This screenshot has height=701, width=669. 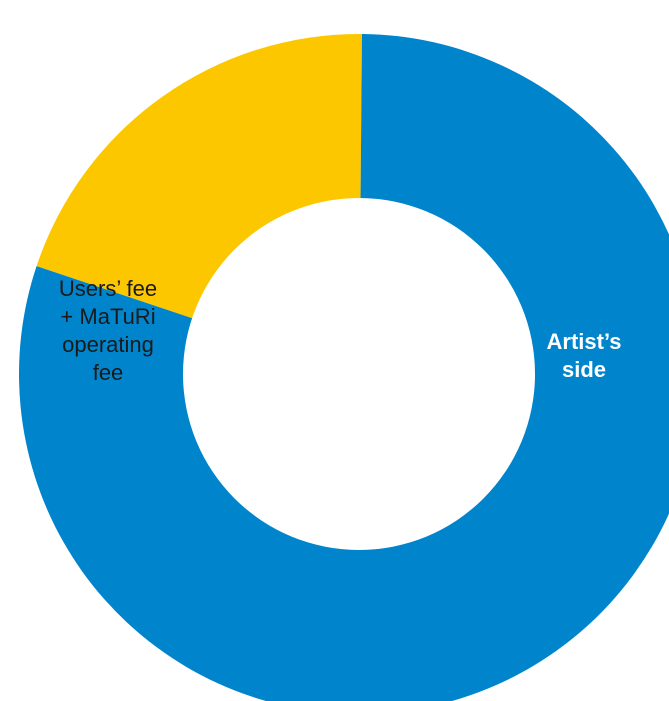 What do you see at coordinates (584, 369) in the screenshot?
I see `slice-label-line: side` at bounding box center [584, 369].